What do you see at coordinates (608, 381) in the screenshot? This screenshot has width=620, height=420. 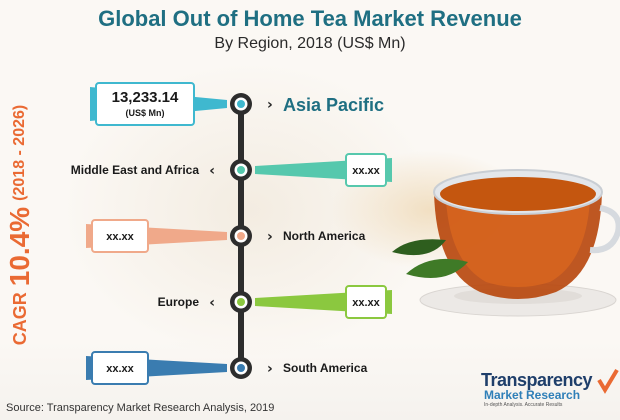 I see `checkmark-logo-icon` at bounding box center [608, 381].